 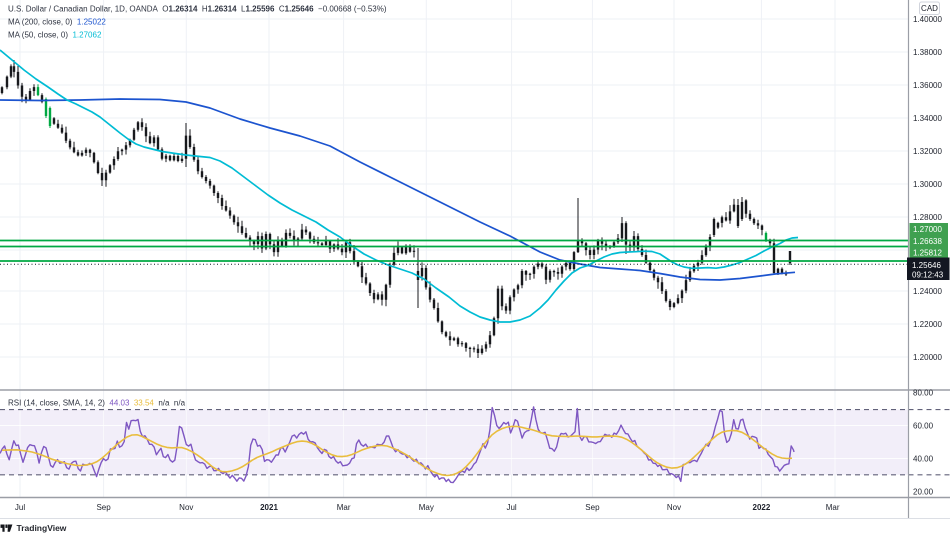 I want to click on svg-text: 60.00, so click(x=923, y=426).